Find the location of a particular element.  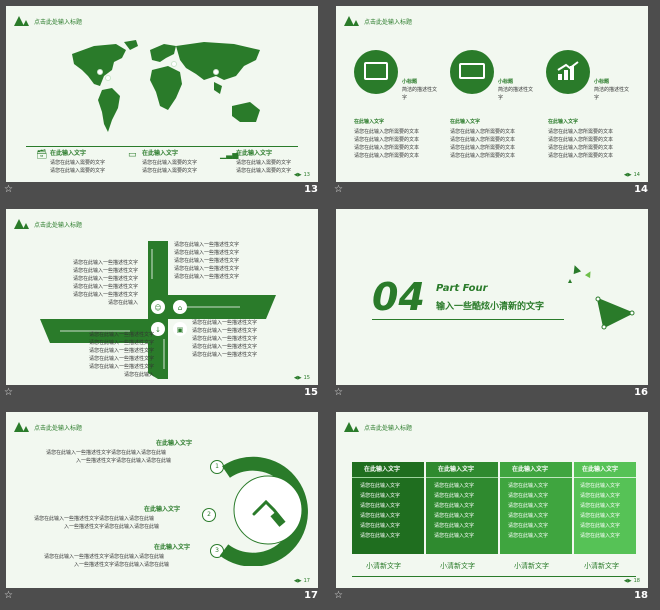

slide-footer-number: ◀▶ 17 is located at coordinates (302, 581).